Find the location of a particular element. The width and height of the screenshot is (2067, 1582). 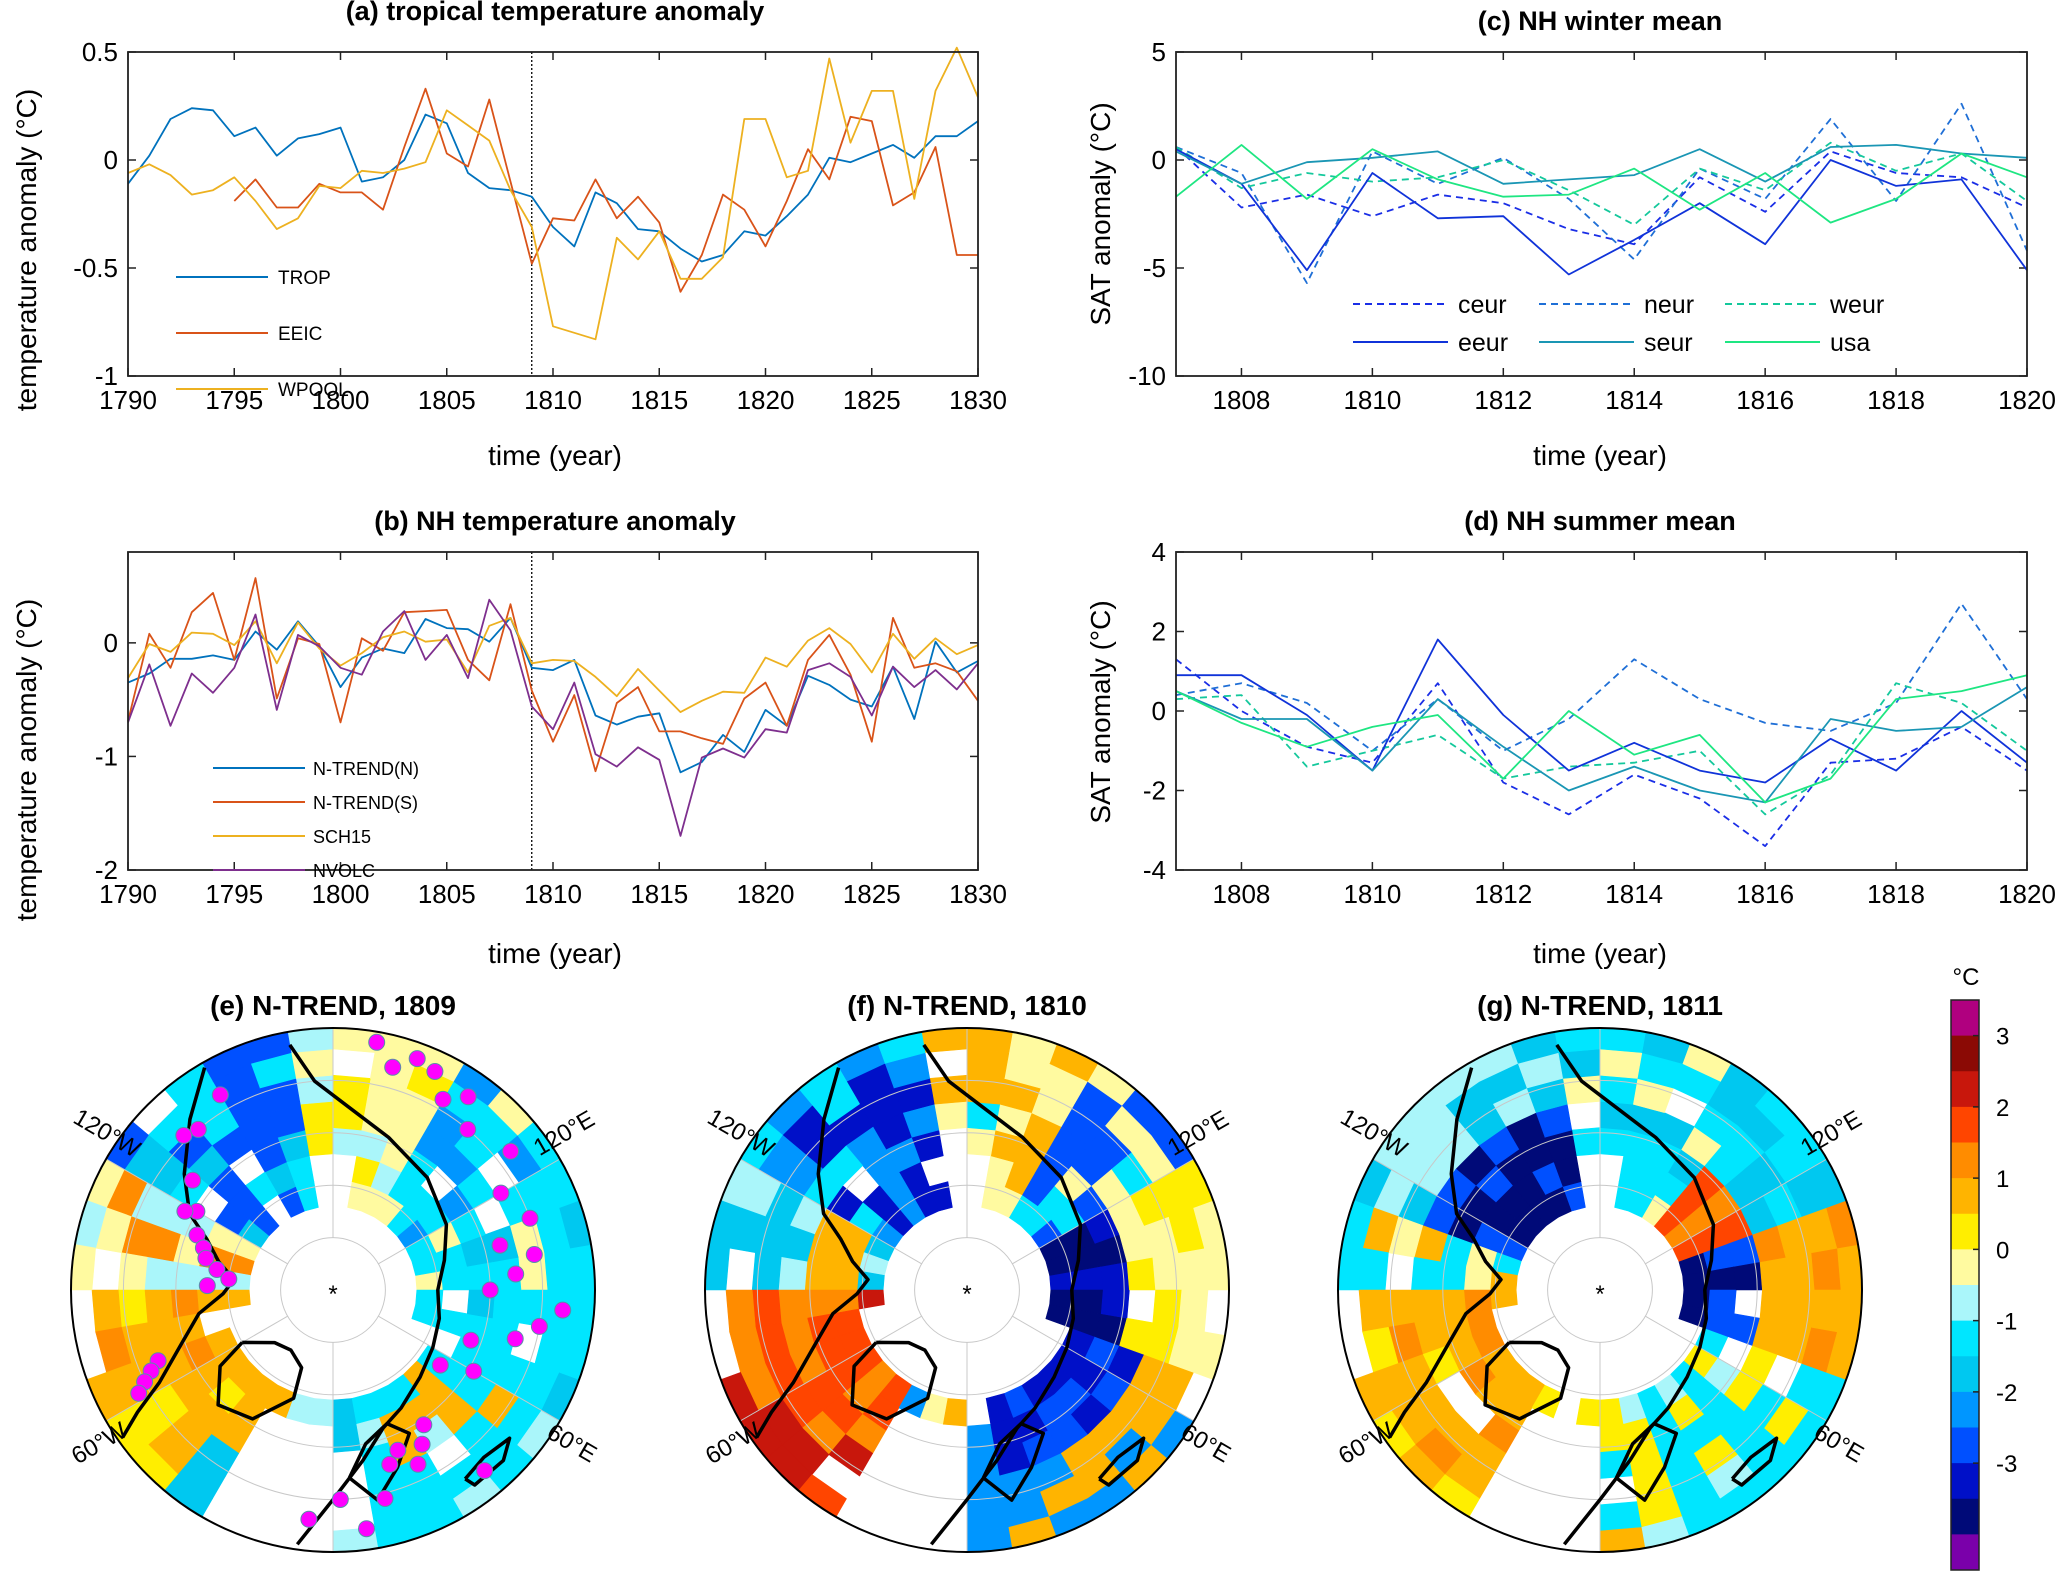

map-e-title: (e) N-TREND, 1809 is located at coordinates (333, 1005).